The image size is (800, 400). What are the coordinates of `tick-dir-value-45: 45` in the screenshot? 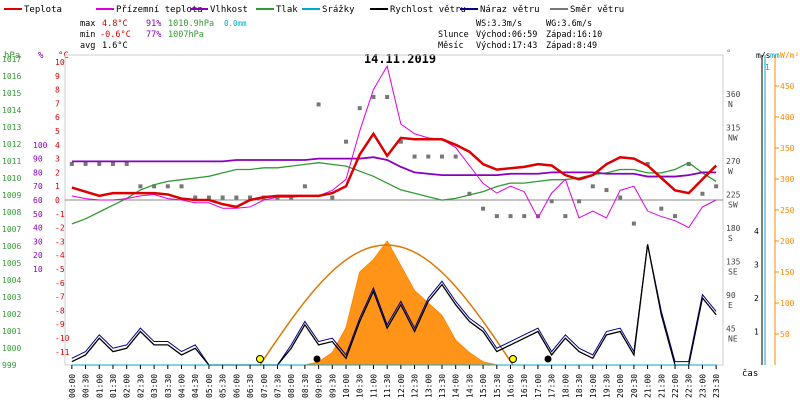 It's located at (731, 329).